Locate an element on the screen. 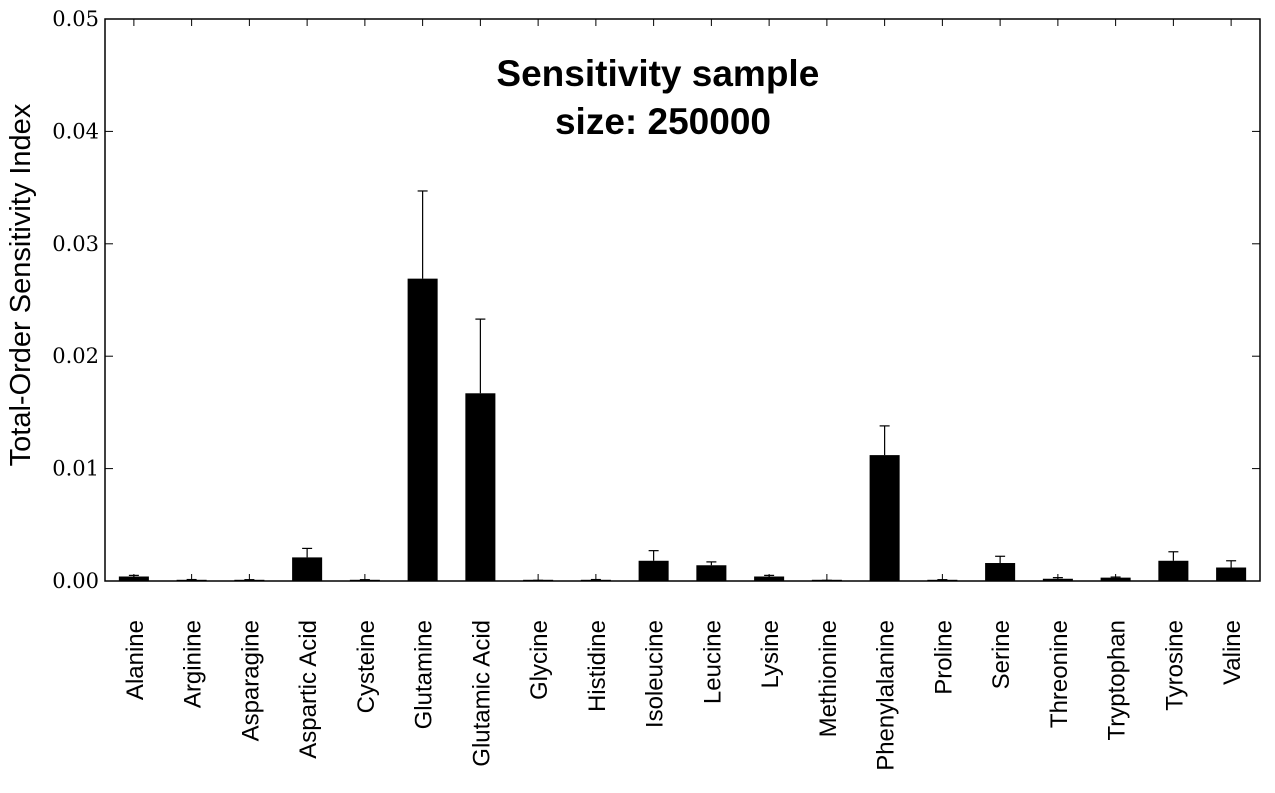 The width and height of the screenshot is (1275, 793). chart-title-line-2: size: 250000 is located at coordinates (663, 121).